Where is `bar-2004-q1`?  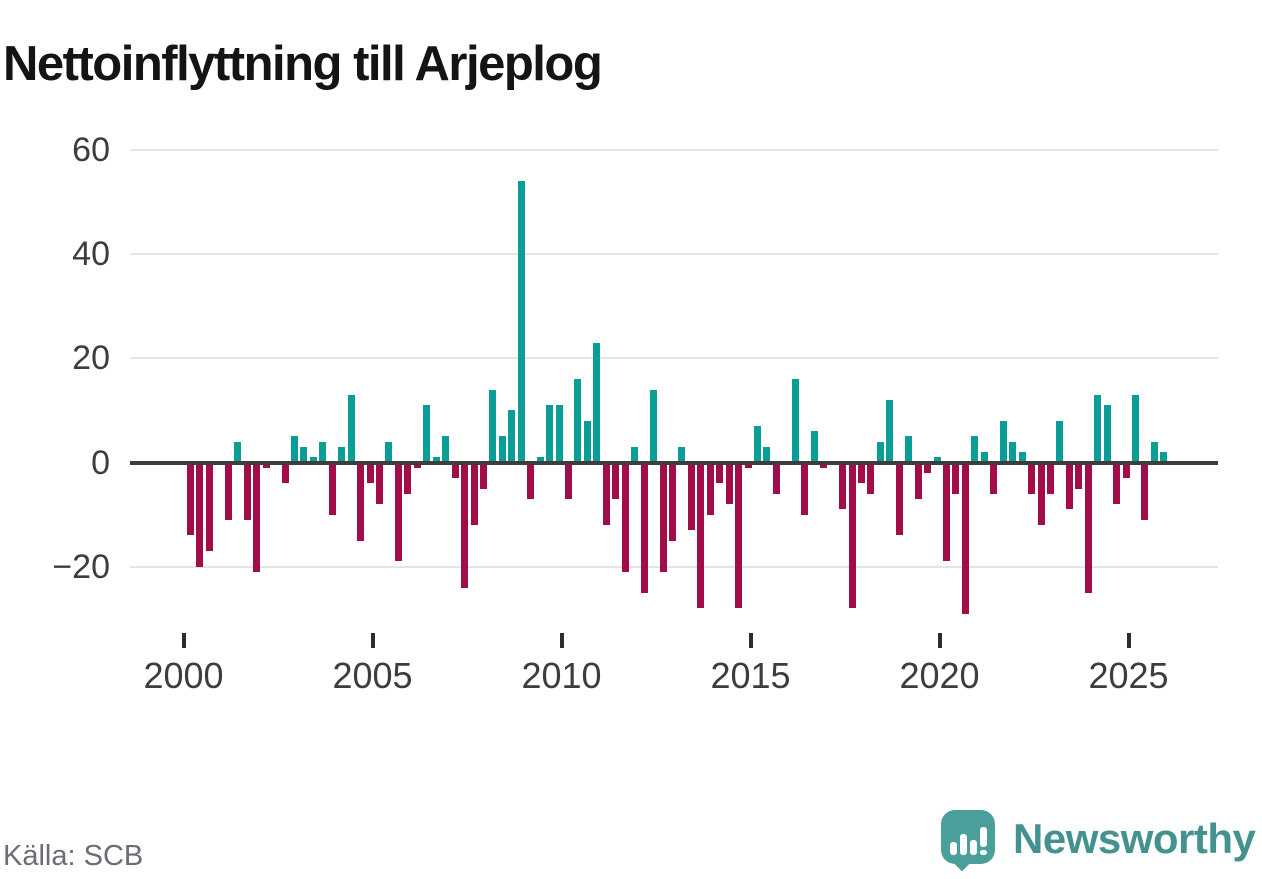
bar-2004-q1 is located at coordinates (342, 454).